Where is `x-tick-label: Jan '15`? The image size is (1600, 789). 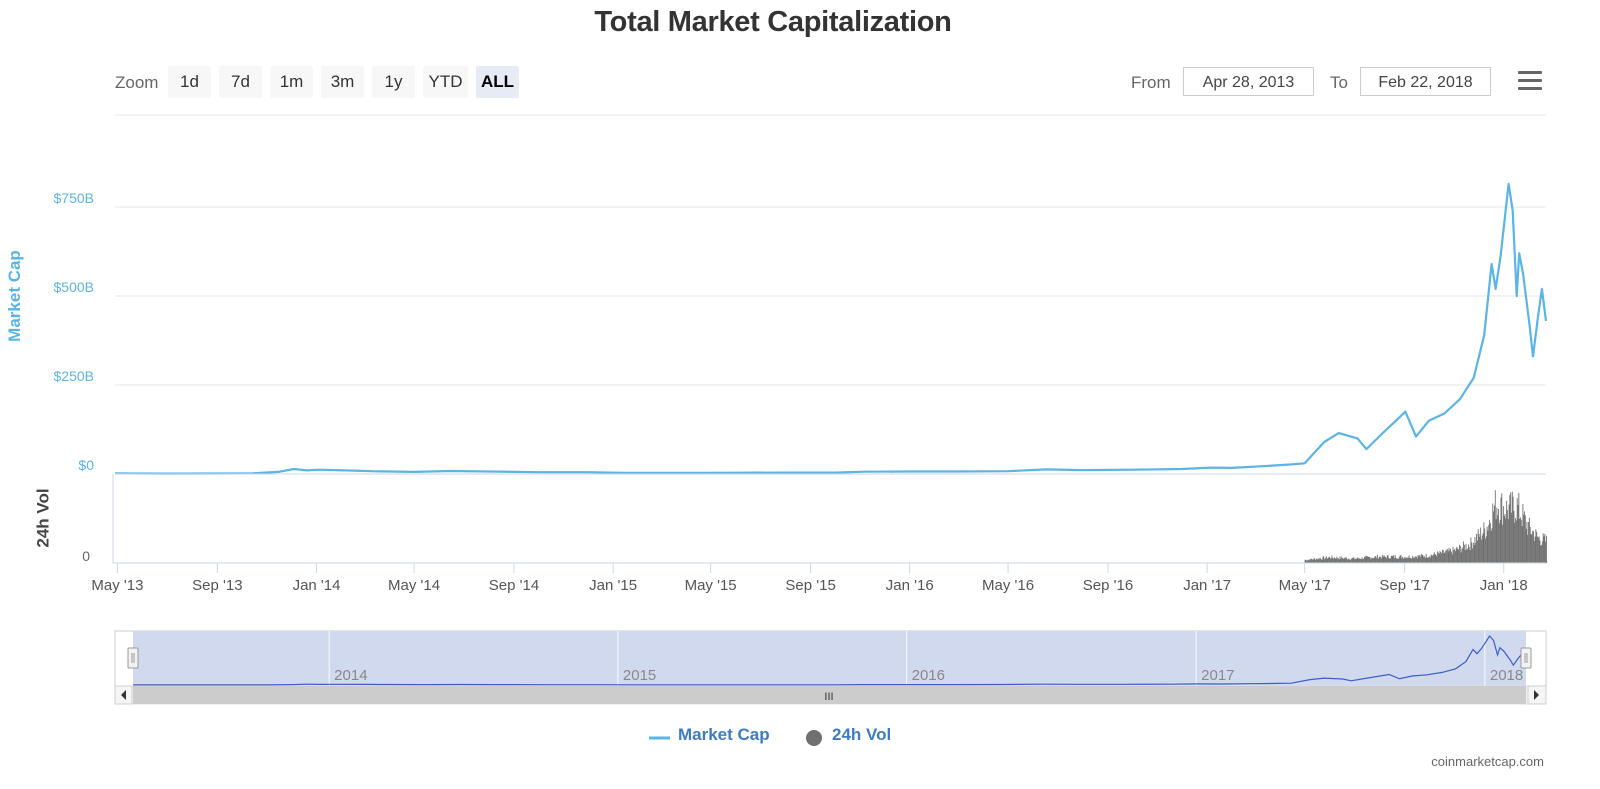
x-tick-label: Jan '15 is located at coordinates (613, 585).